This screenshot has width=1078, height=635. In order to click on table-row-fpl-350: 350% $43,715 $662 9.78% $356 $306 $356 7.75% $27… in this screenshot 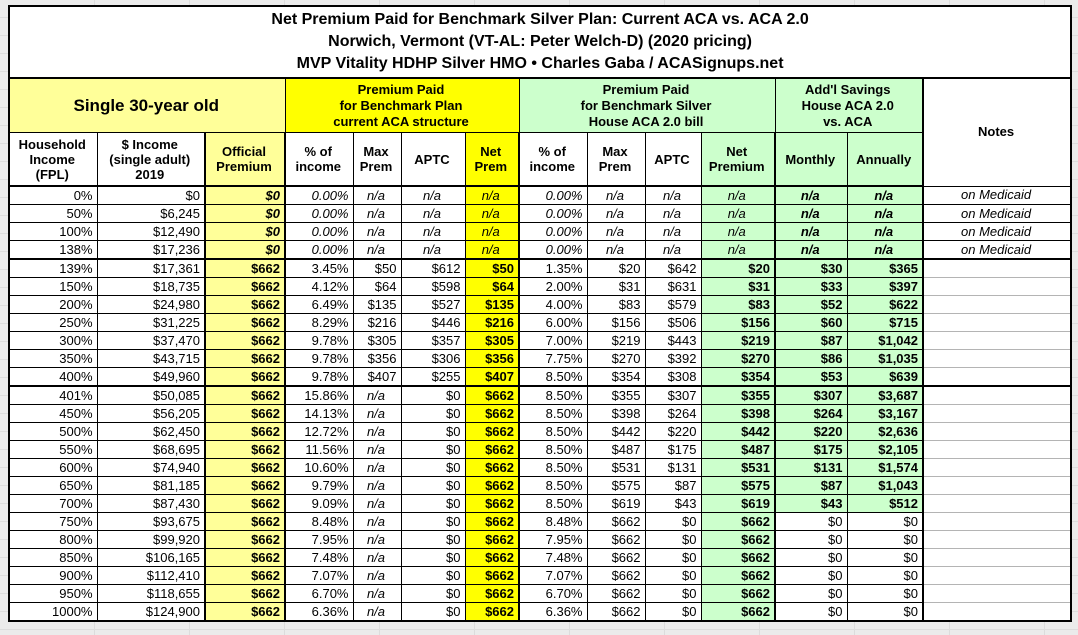, I will do `click(540, 358)`.